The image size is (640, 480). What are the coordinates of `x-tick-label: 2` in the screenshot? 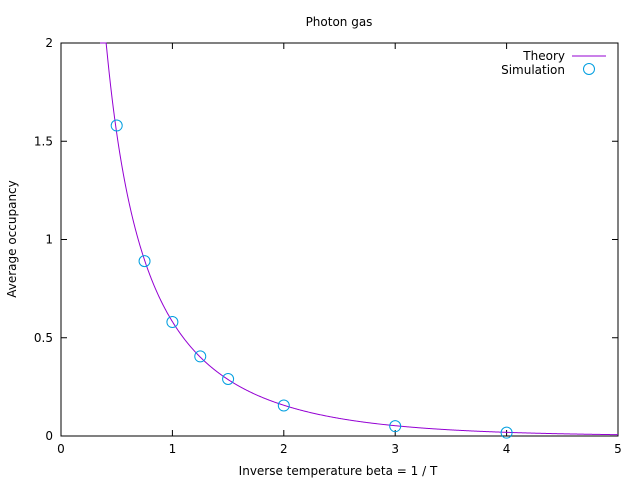 It's located at (284, 449).